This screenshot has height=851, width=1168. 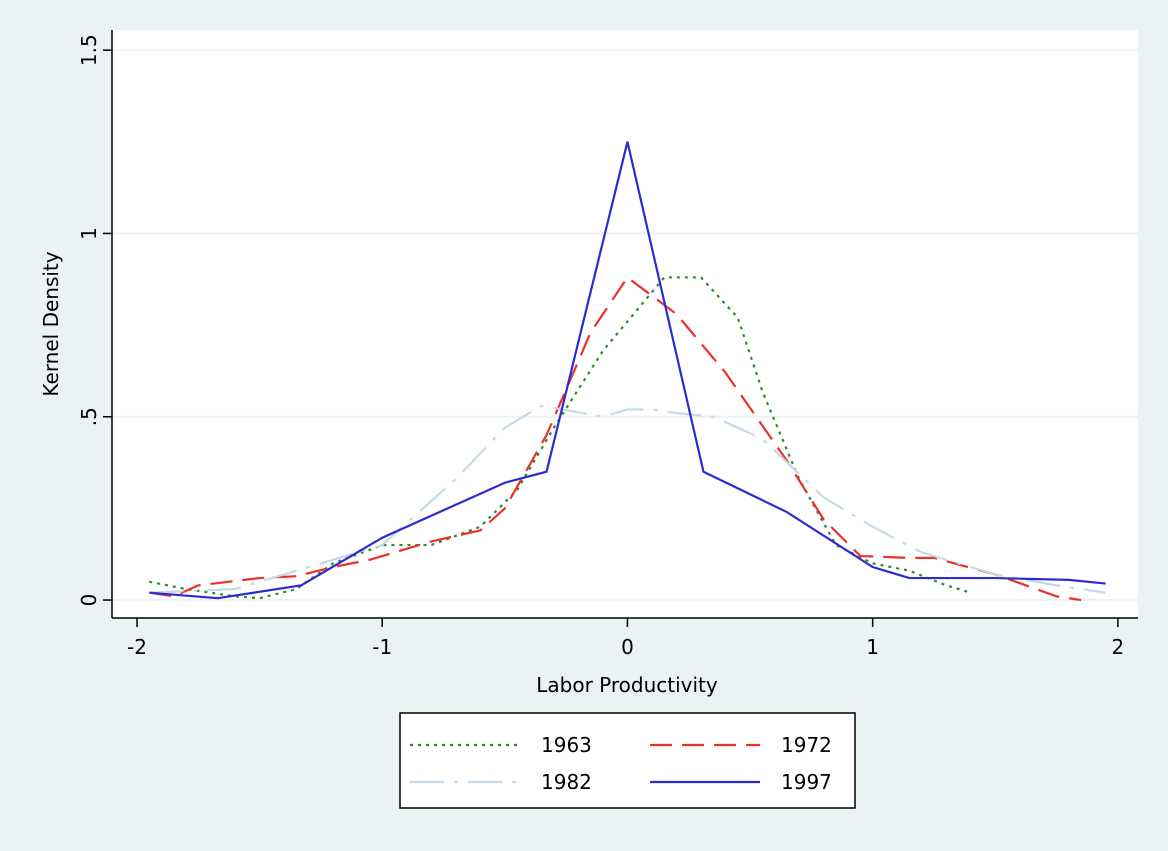 I want to click on y-tick-label: 0, so click(x=89, y=600).